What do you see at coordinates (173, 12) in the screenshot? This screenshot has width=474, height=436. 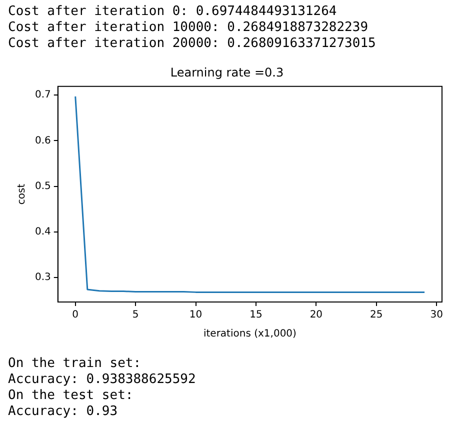 I see `text: Cost after iteration 0: 0.6974484493131264` at bounding box center [173, 12].